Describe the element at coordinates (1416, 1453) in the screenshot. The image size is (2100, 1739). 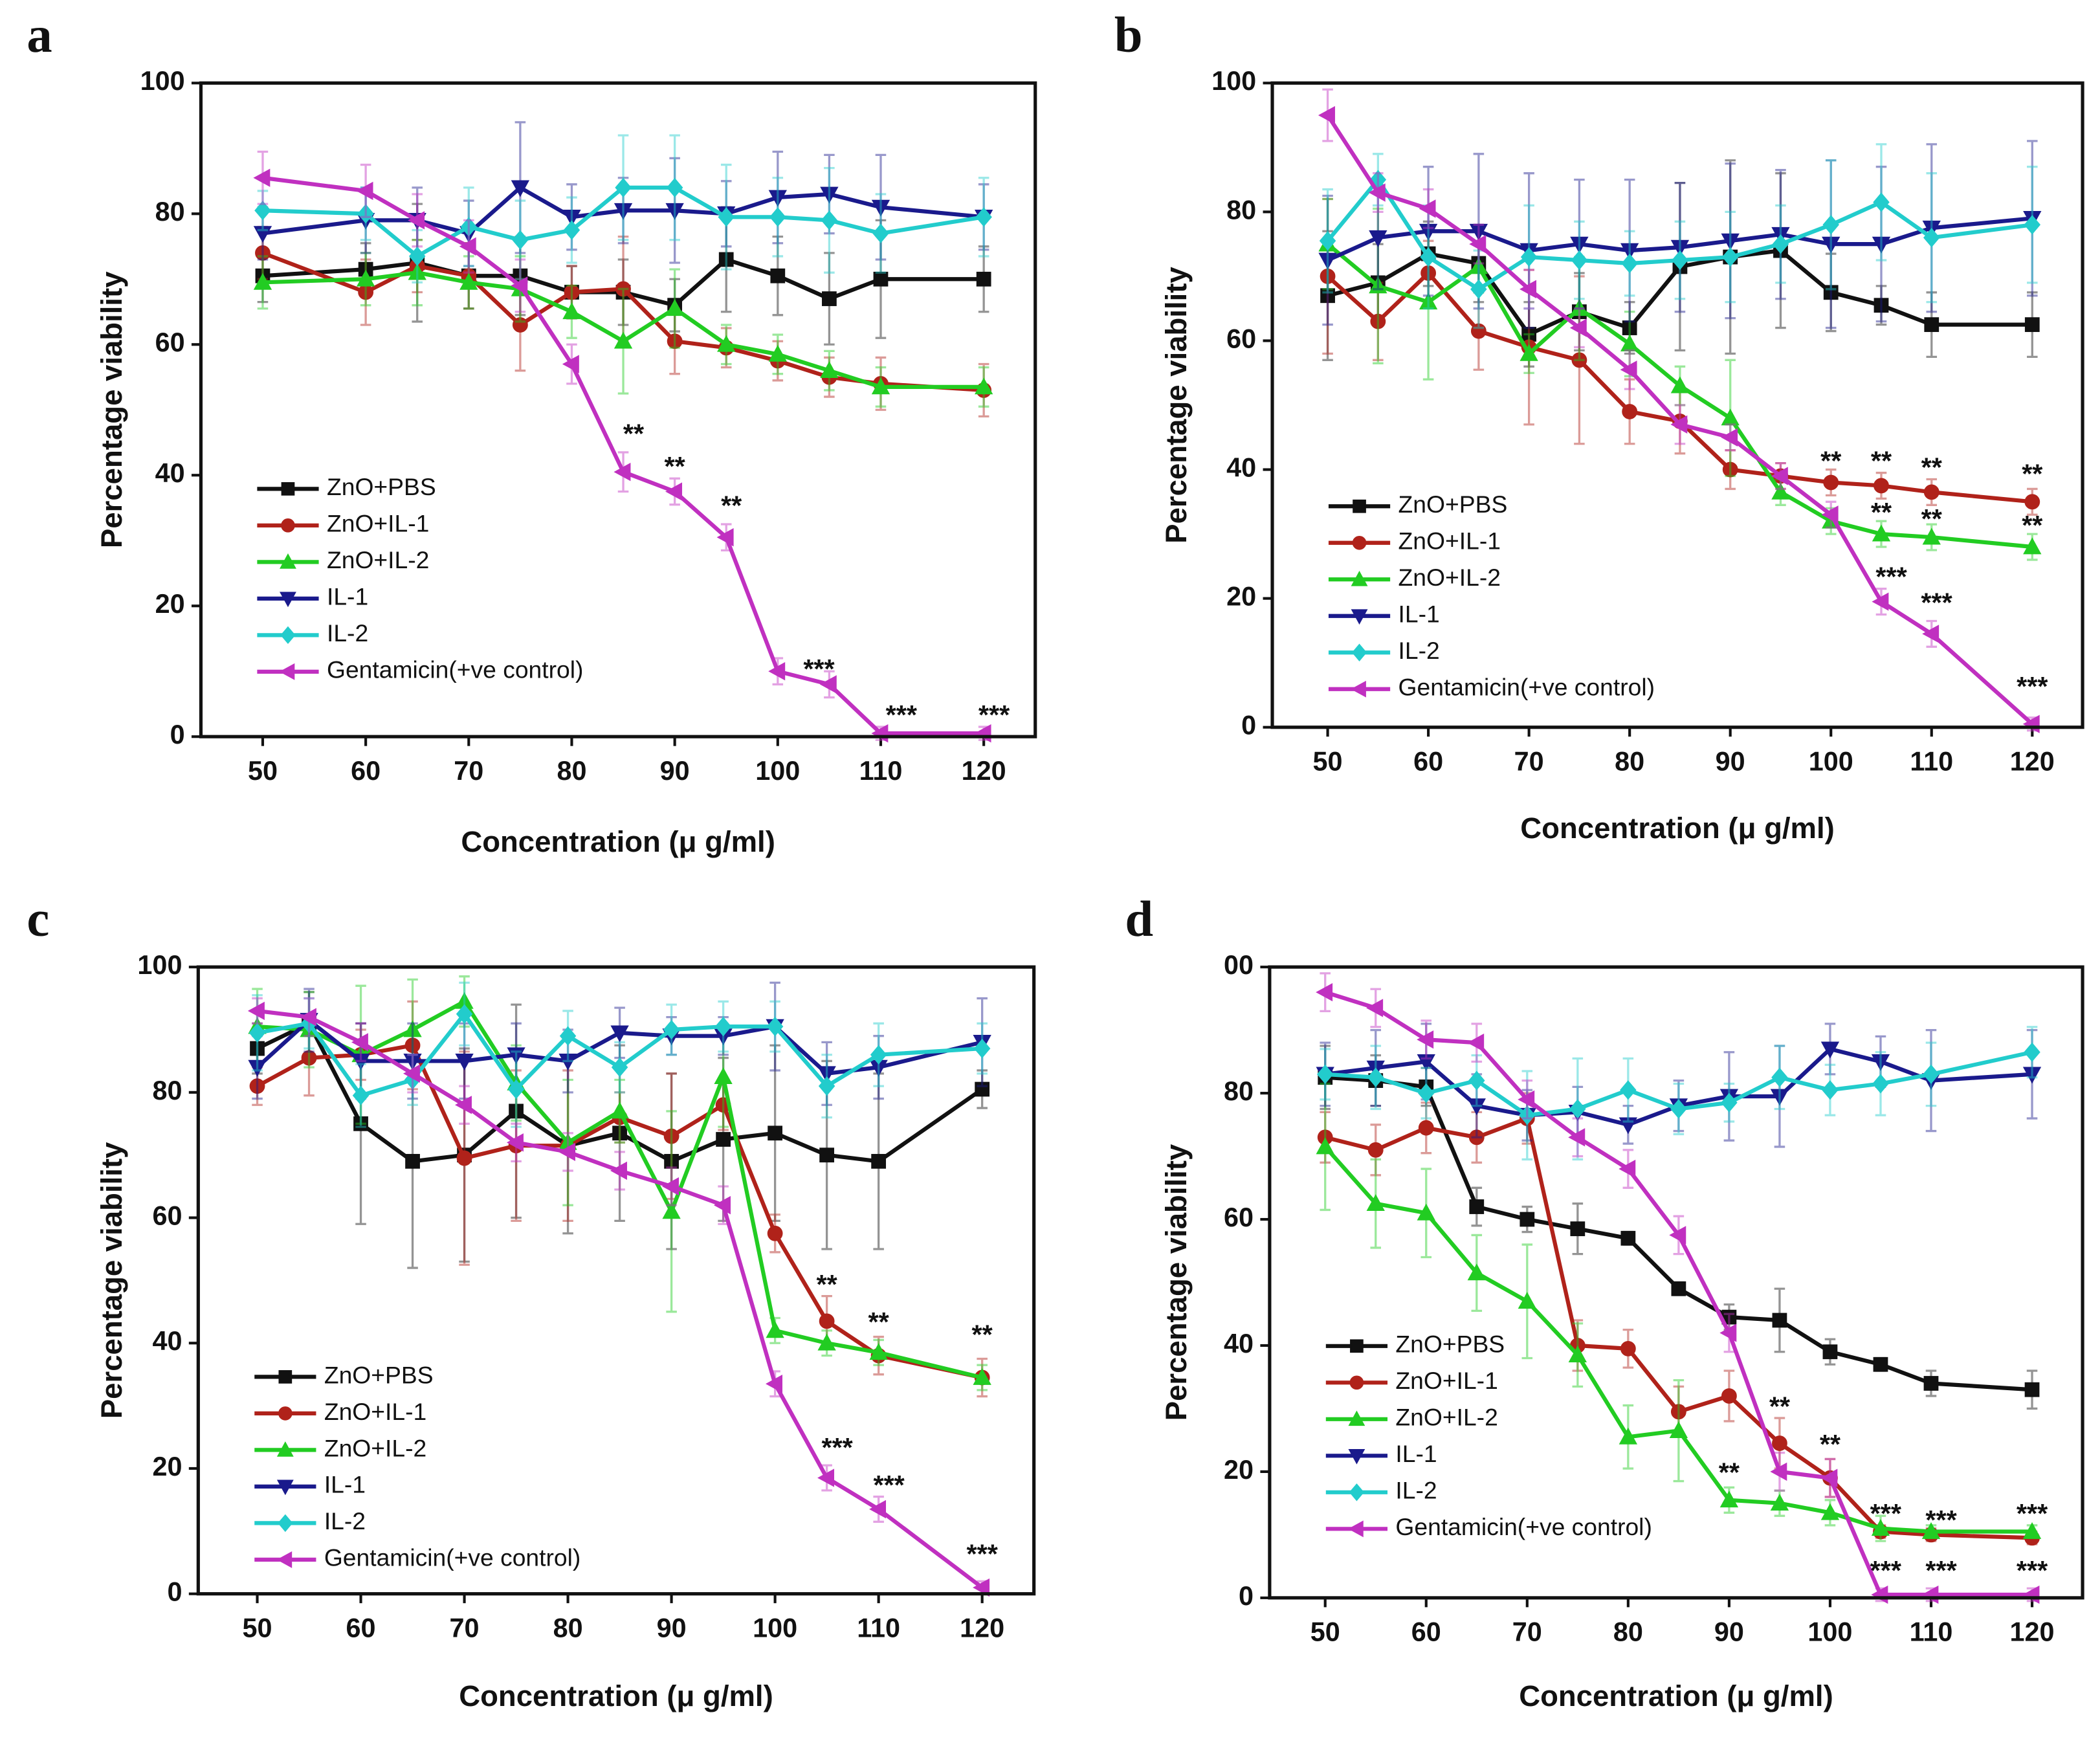
I see `legend-label: IL-1` at that location.